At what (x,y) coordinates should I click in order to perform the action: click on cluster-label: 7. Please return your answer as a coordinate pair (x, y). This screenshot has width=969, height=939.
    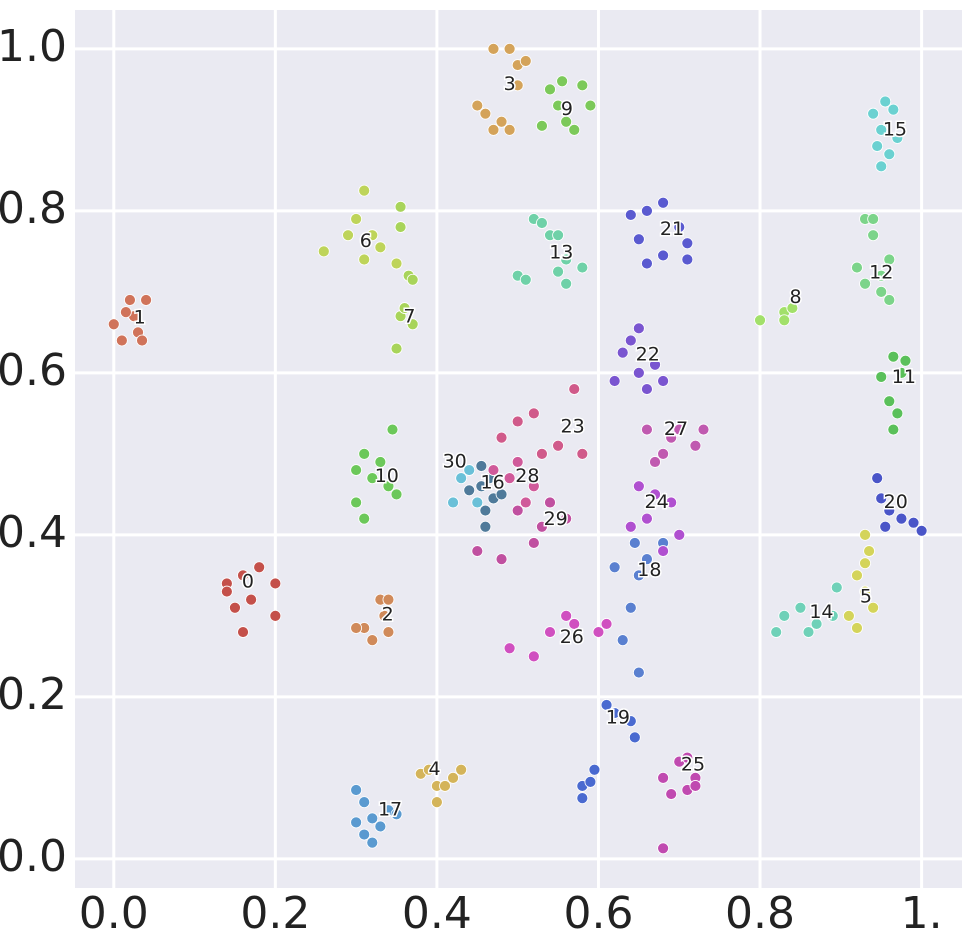
    Looking at the image, I should click on (409, 316).